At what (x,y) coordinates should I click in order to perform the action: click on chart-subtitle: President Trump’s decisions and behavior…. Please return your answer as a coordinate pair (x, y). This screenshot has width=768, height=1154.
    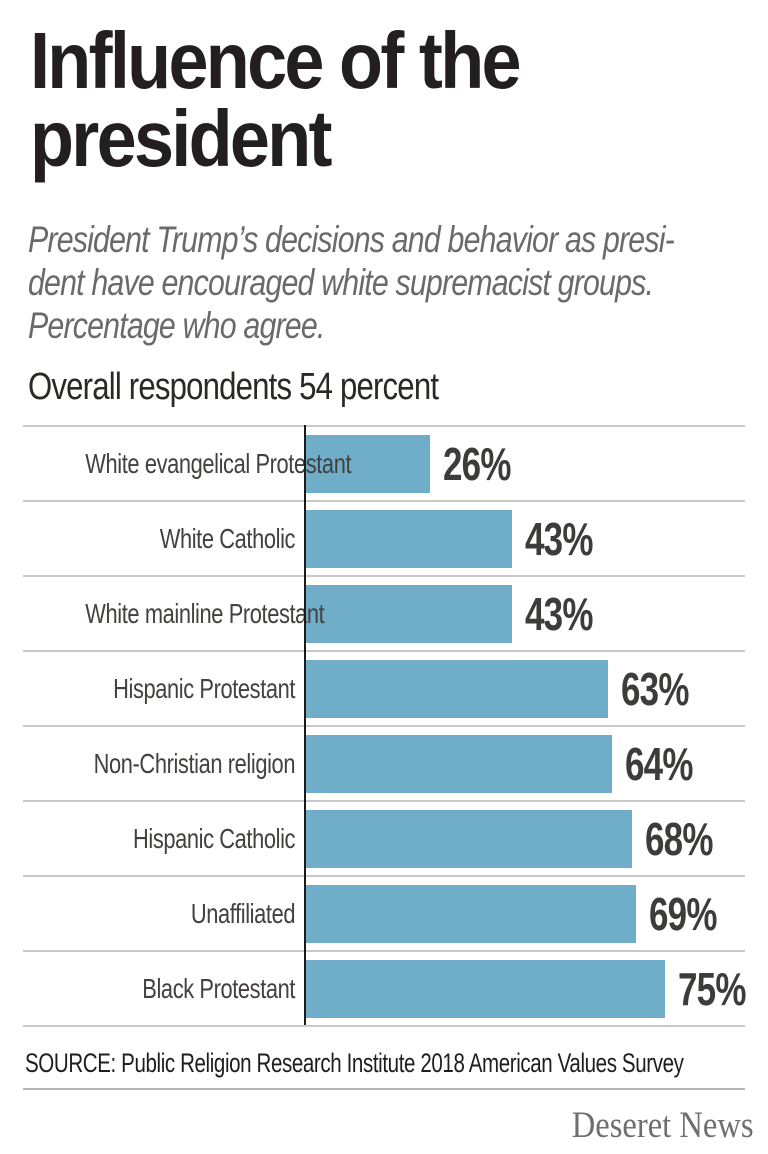
    Looking at the image, I should click on (383, 282).